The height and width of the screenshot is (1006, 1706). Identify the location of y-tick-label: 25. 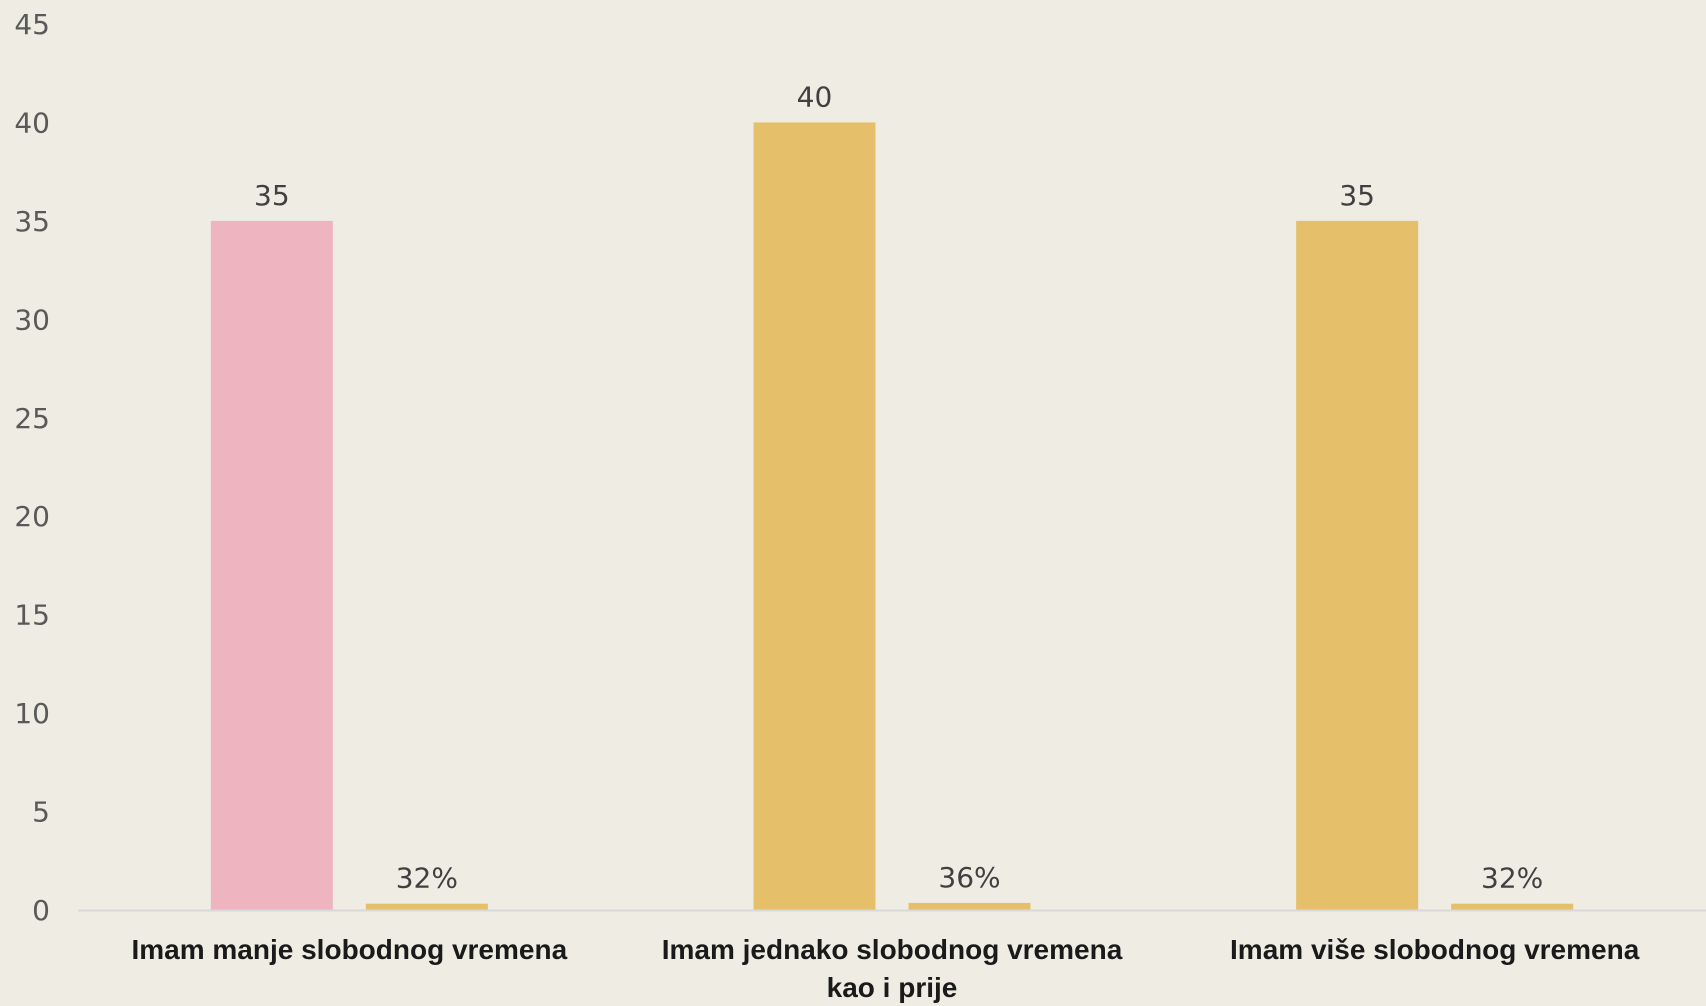
(32, 418).